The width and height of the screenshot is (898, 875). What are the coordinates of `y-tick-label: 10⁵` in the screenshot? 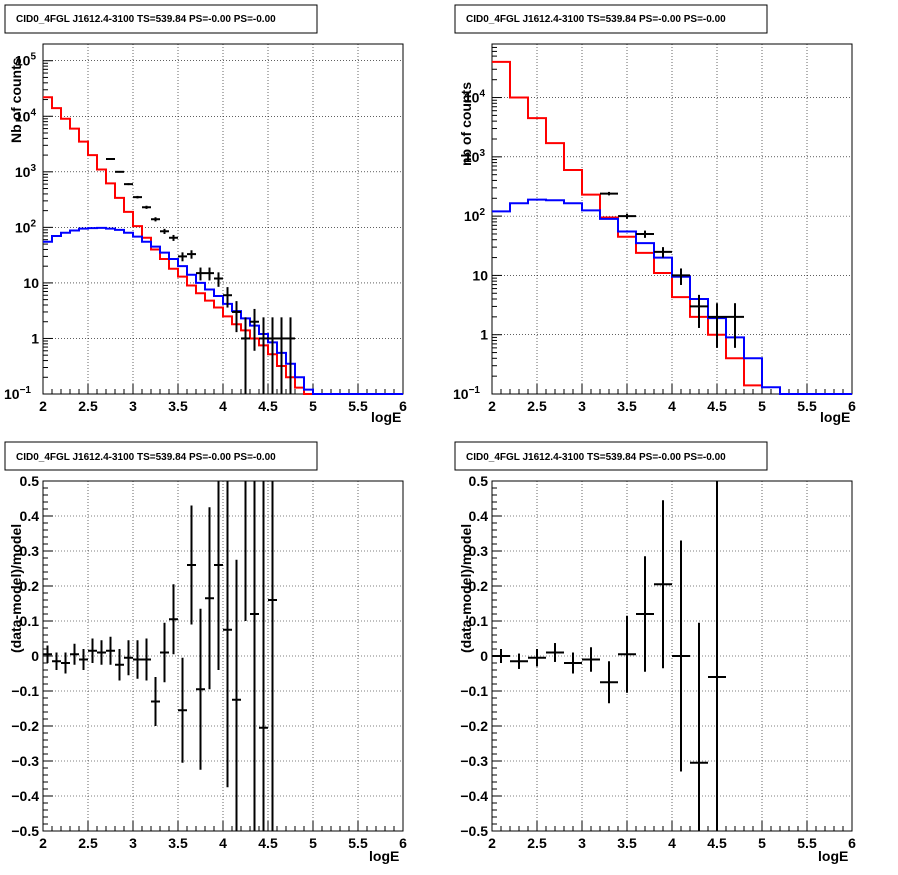 It's located at (26, 60).